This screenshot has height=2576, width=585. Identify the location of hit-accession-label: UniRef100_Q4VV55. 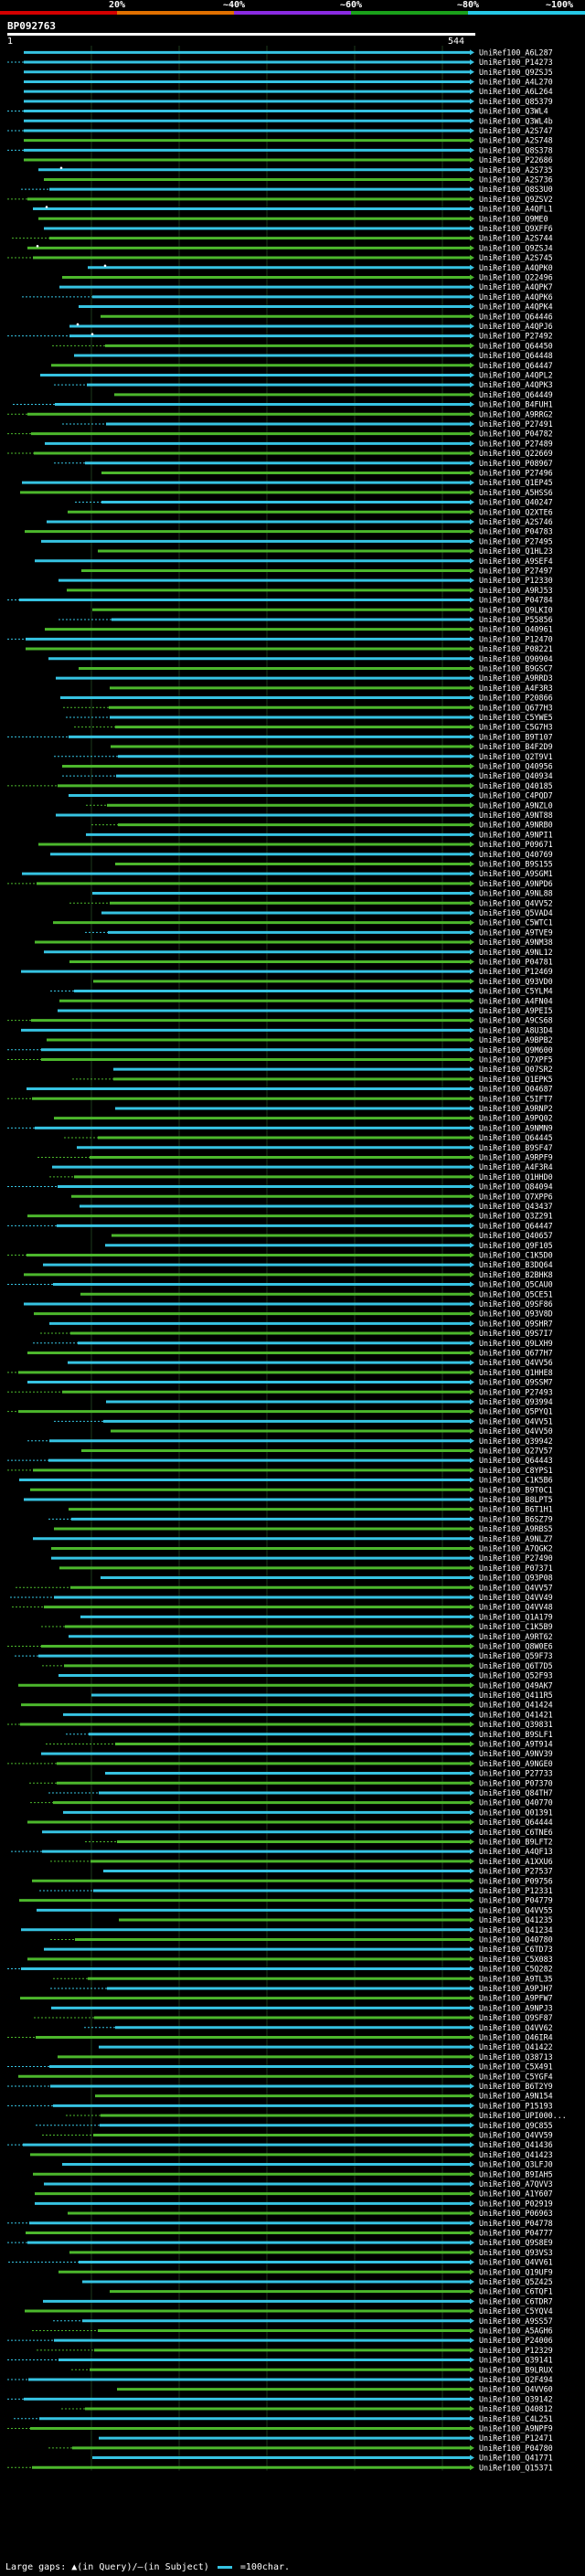
(516, 1909).